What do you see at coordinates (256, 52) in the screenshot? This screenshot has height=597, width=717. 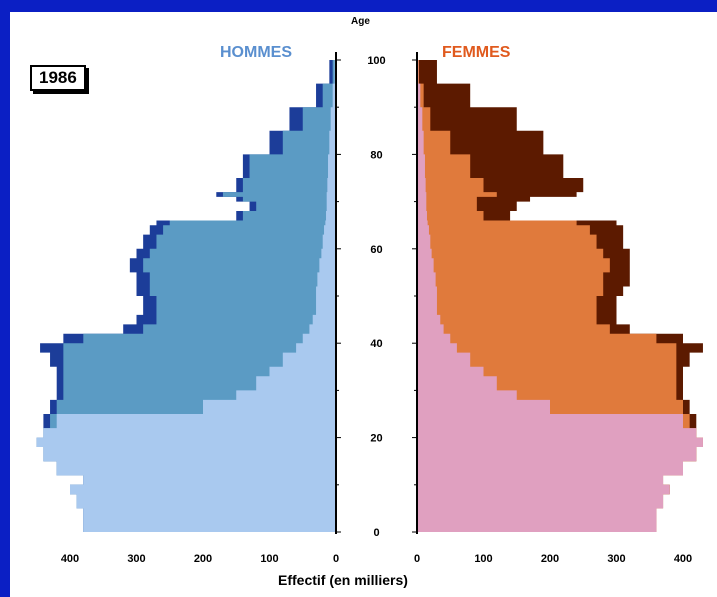 I see `panel-title-hommes: HOMMES` at bounding box center [256, 52].